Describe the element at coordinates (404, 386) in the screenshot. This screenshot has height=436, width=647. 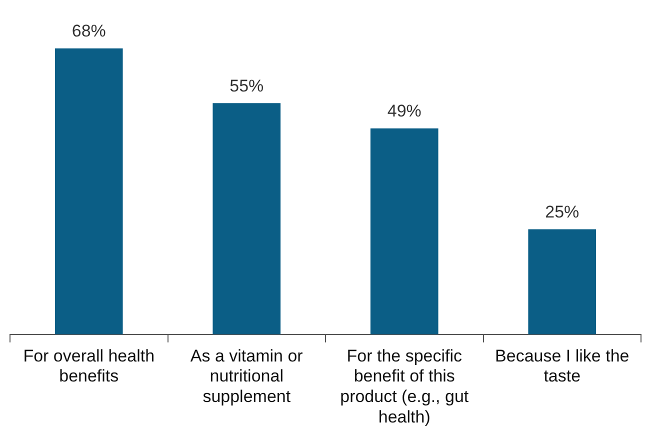
I see `x-tick-label: For the specific benefit of this product (e.g., gut health)` at that location.